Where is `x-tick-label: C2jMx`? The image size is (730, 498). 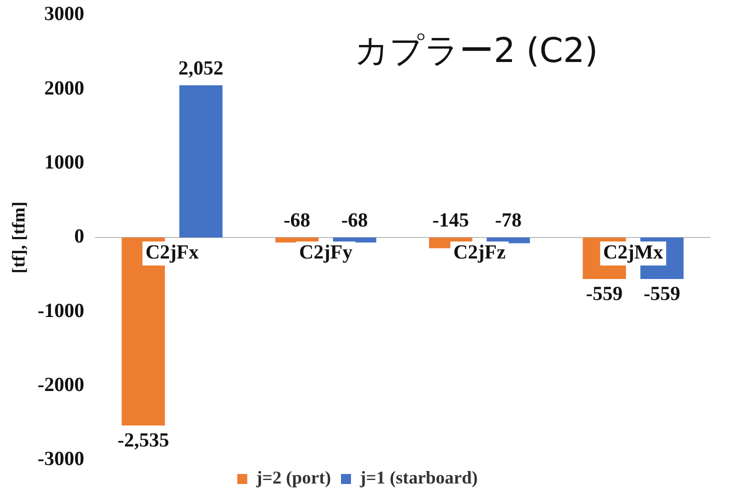 x-tick-label: C2jMx is located at coordinates (633, 253).